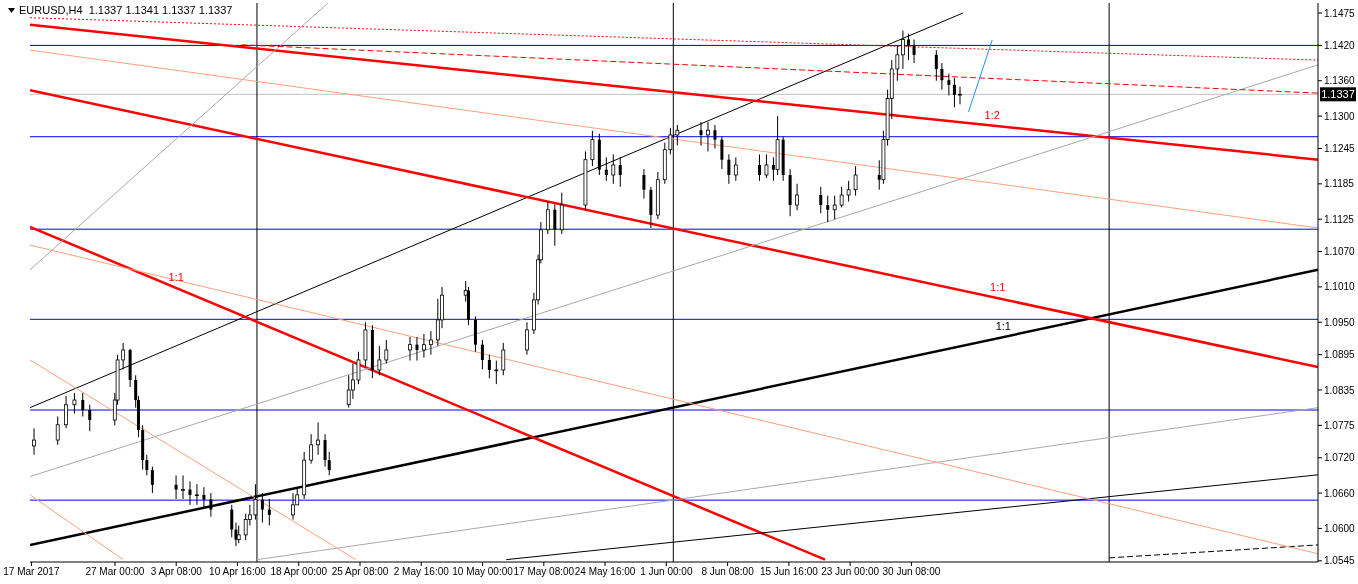  I want to click on x-tick-label: 10 Apr 16:00, so click(238, 572).